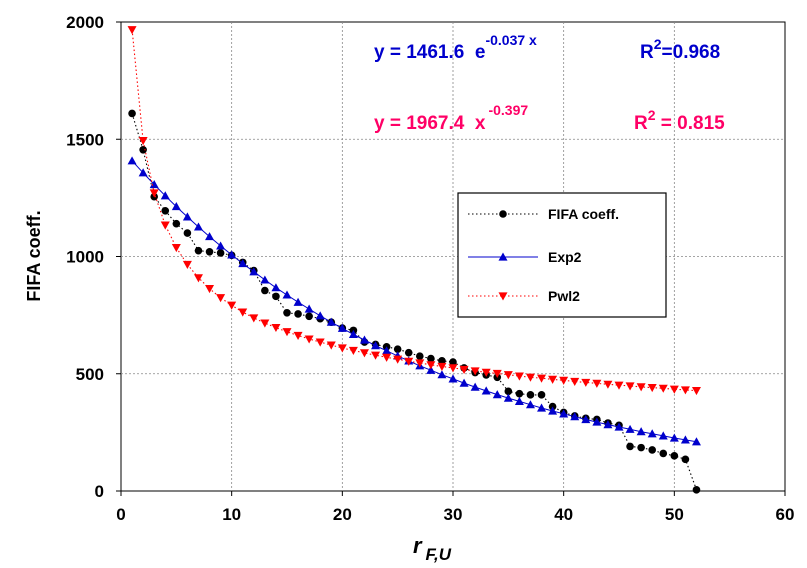 The height and width of the screenshot is (568, 807). Describe the element at coordinates (658, 44) in the screenshot. I see `exp-fit-r2-sup: 2` at that location.